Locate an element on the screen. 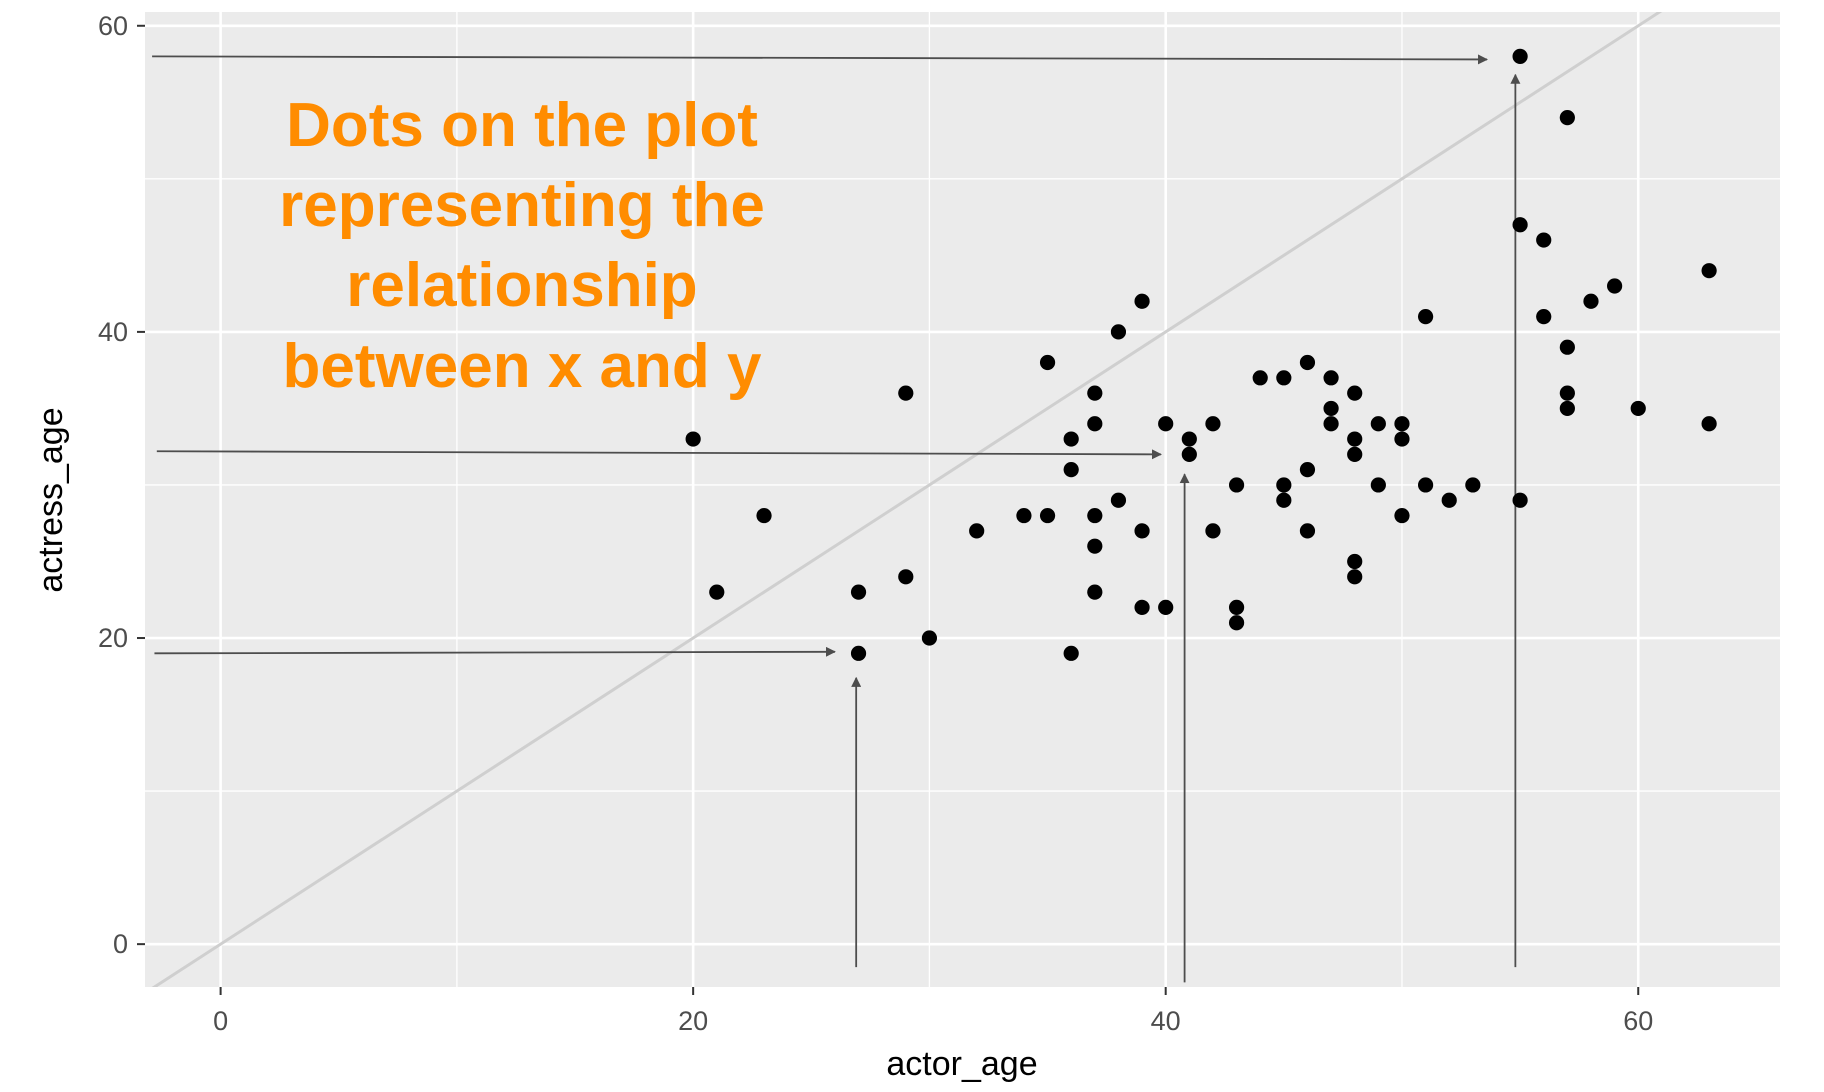 Image resolution: width=1824 pixels, height=1092 pixels. annotation-line-4: between x and y is located at coordinates (522, 366).